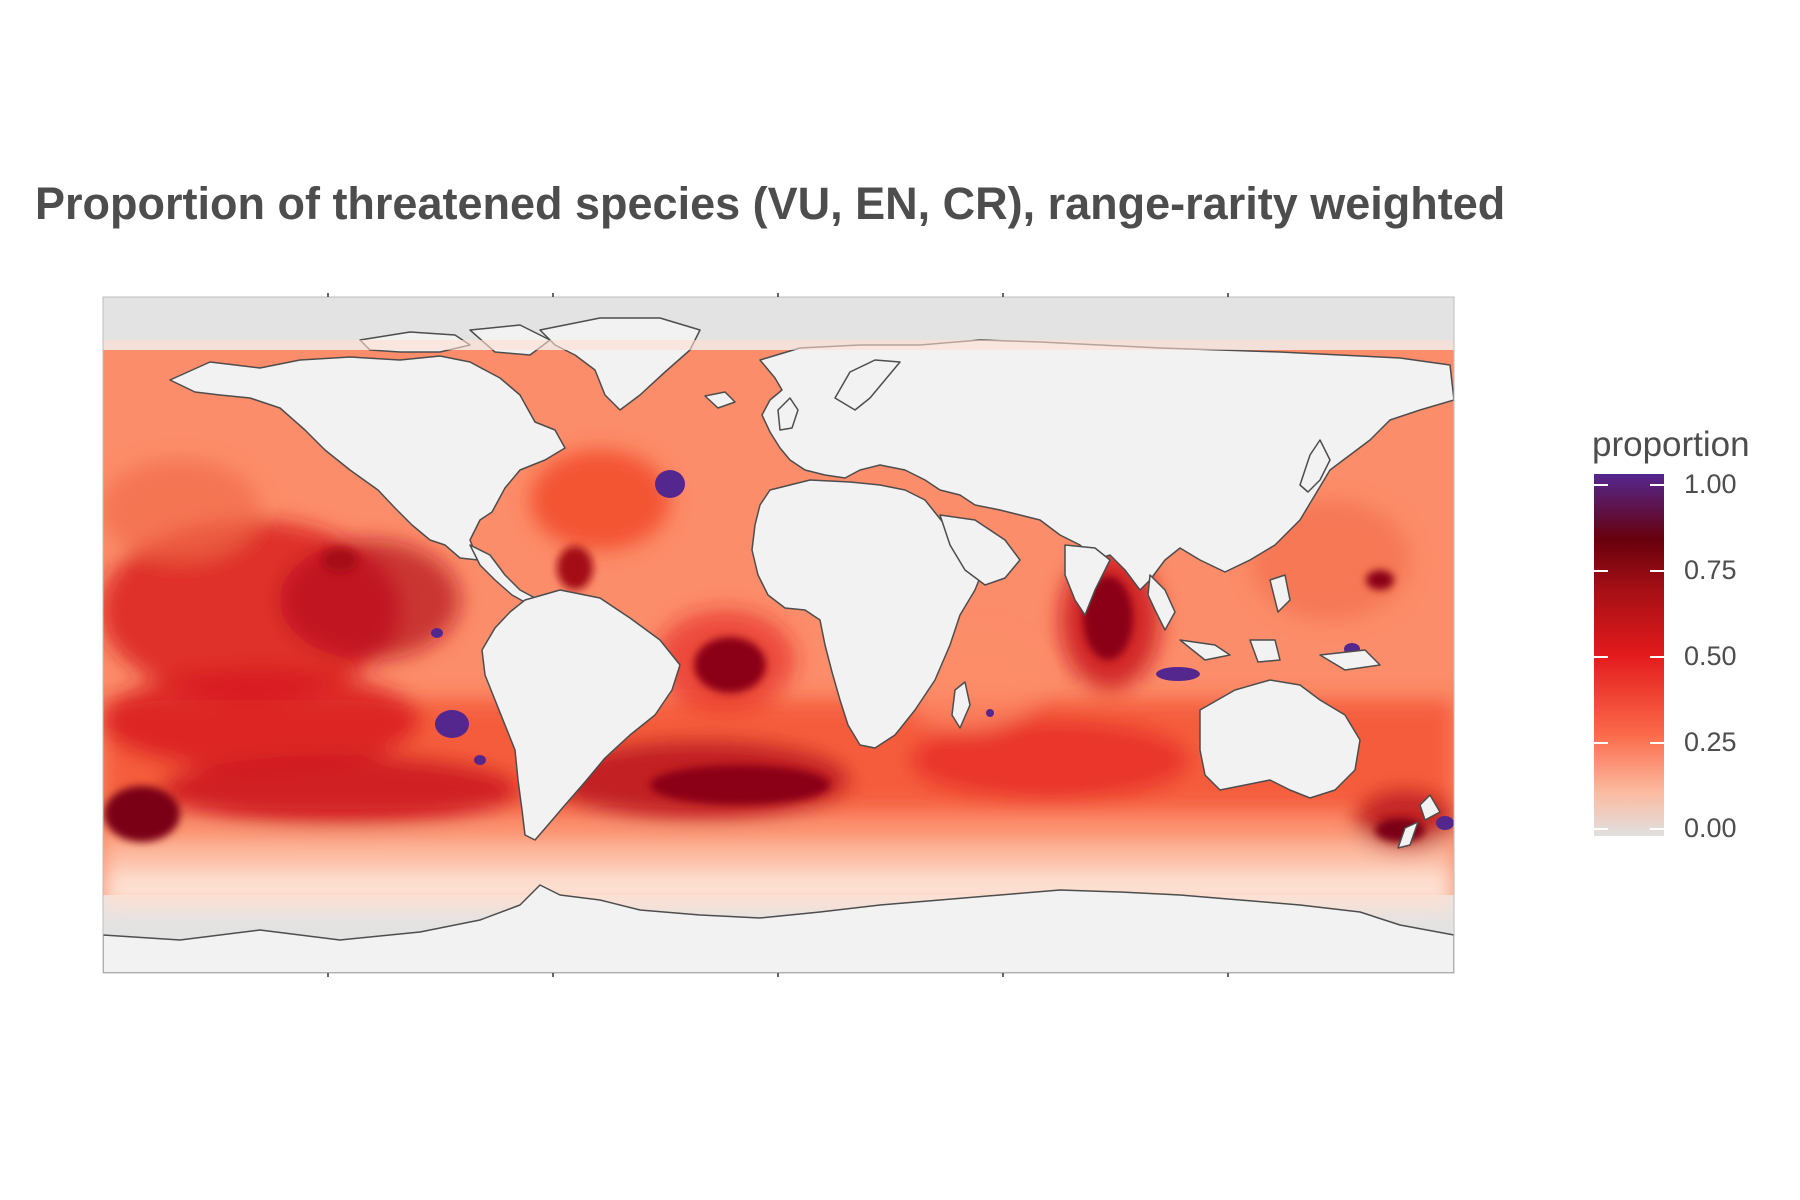 The width and height of the screenshot is (1800, 1200). What do you see at coordinates (868, 614) in the screenshot?
I see `africa` at bounding box center [868, 614].